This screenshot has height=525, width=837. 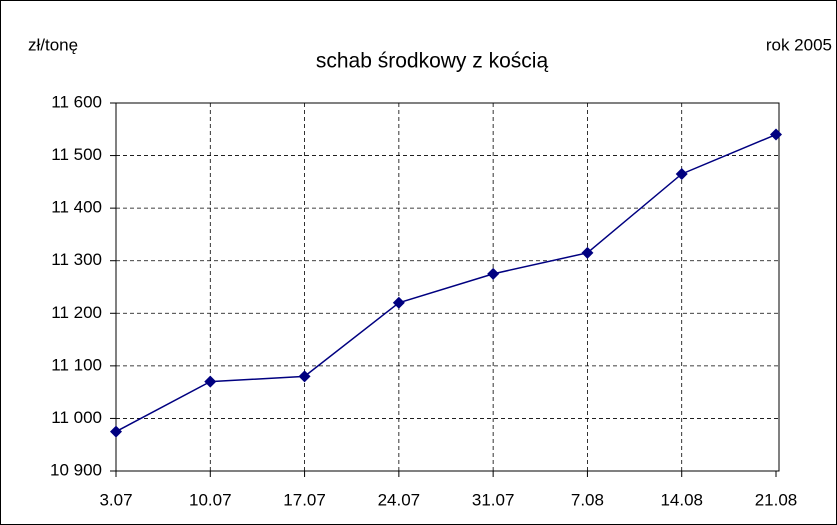 What do you see at coordinates (76, 154) in the screenshot?
I see `y-tick-label: 11 500` at bounding box center [76, 154].